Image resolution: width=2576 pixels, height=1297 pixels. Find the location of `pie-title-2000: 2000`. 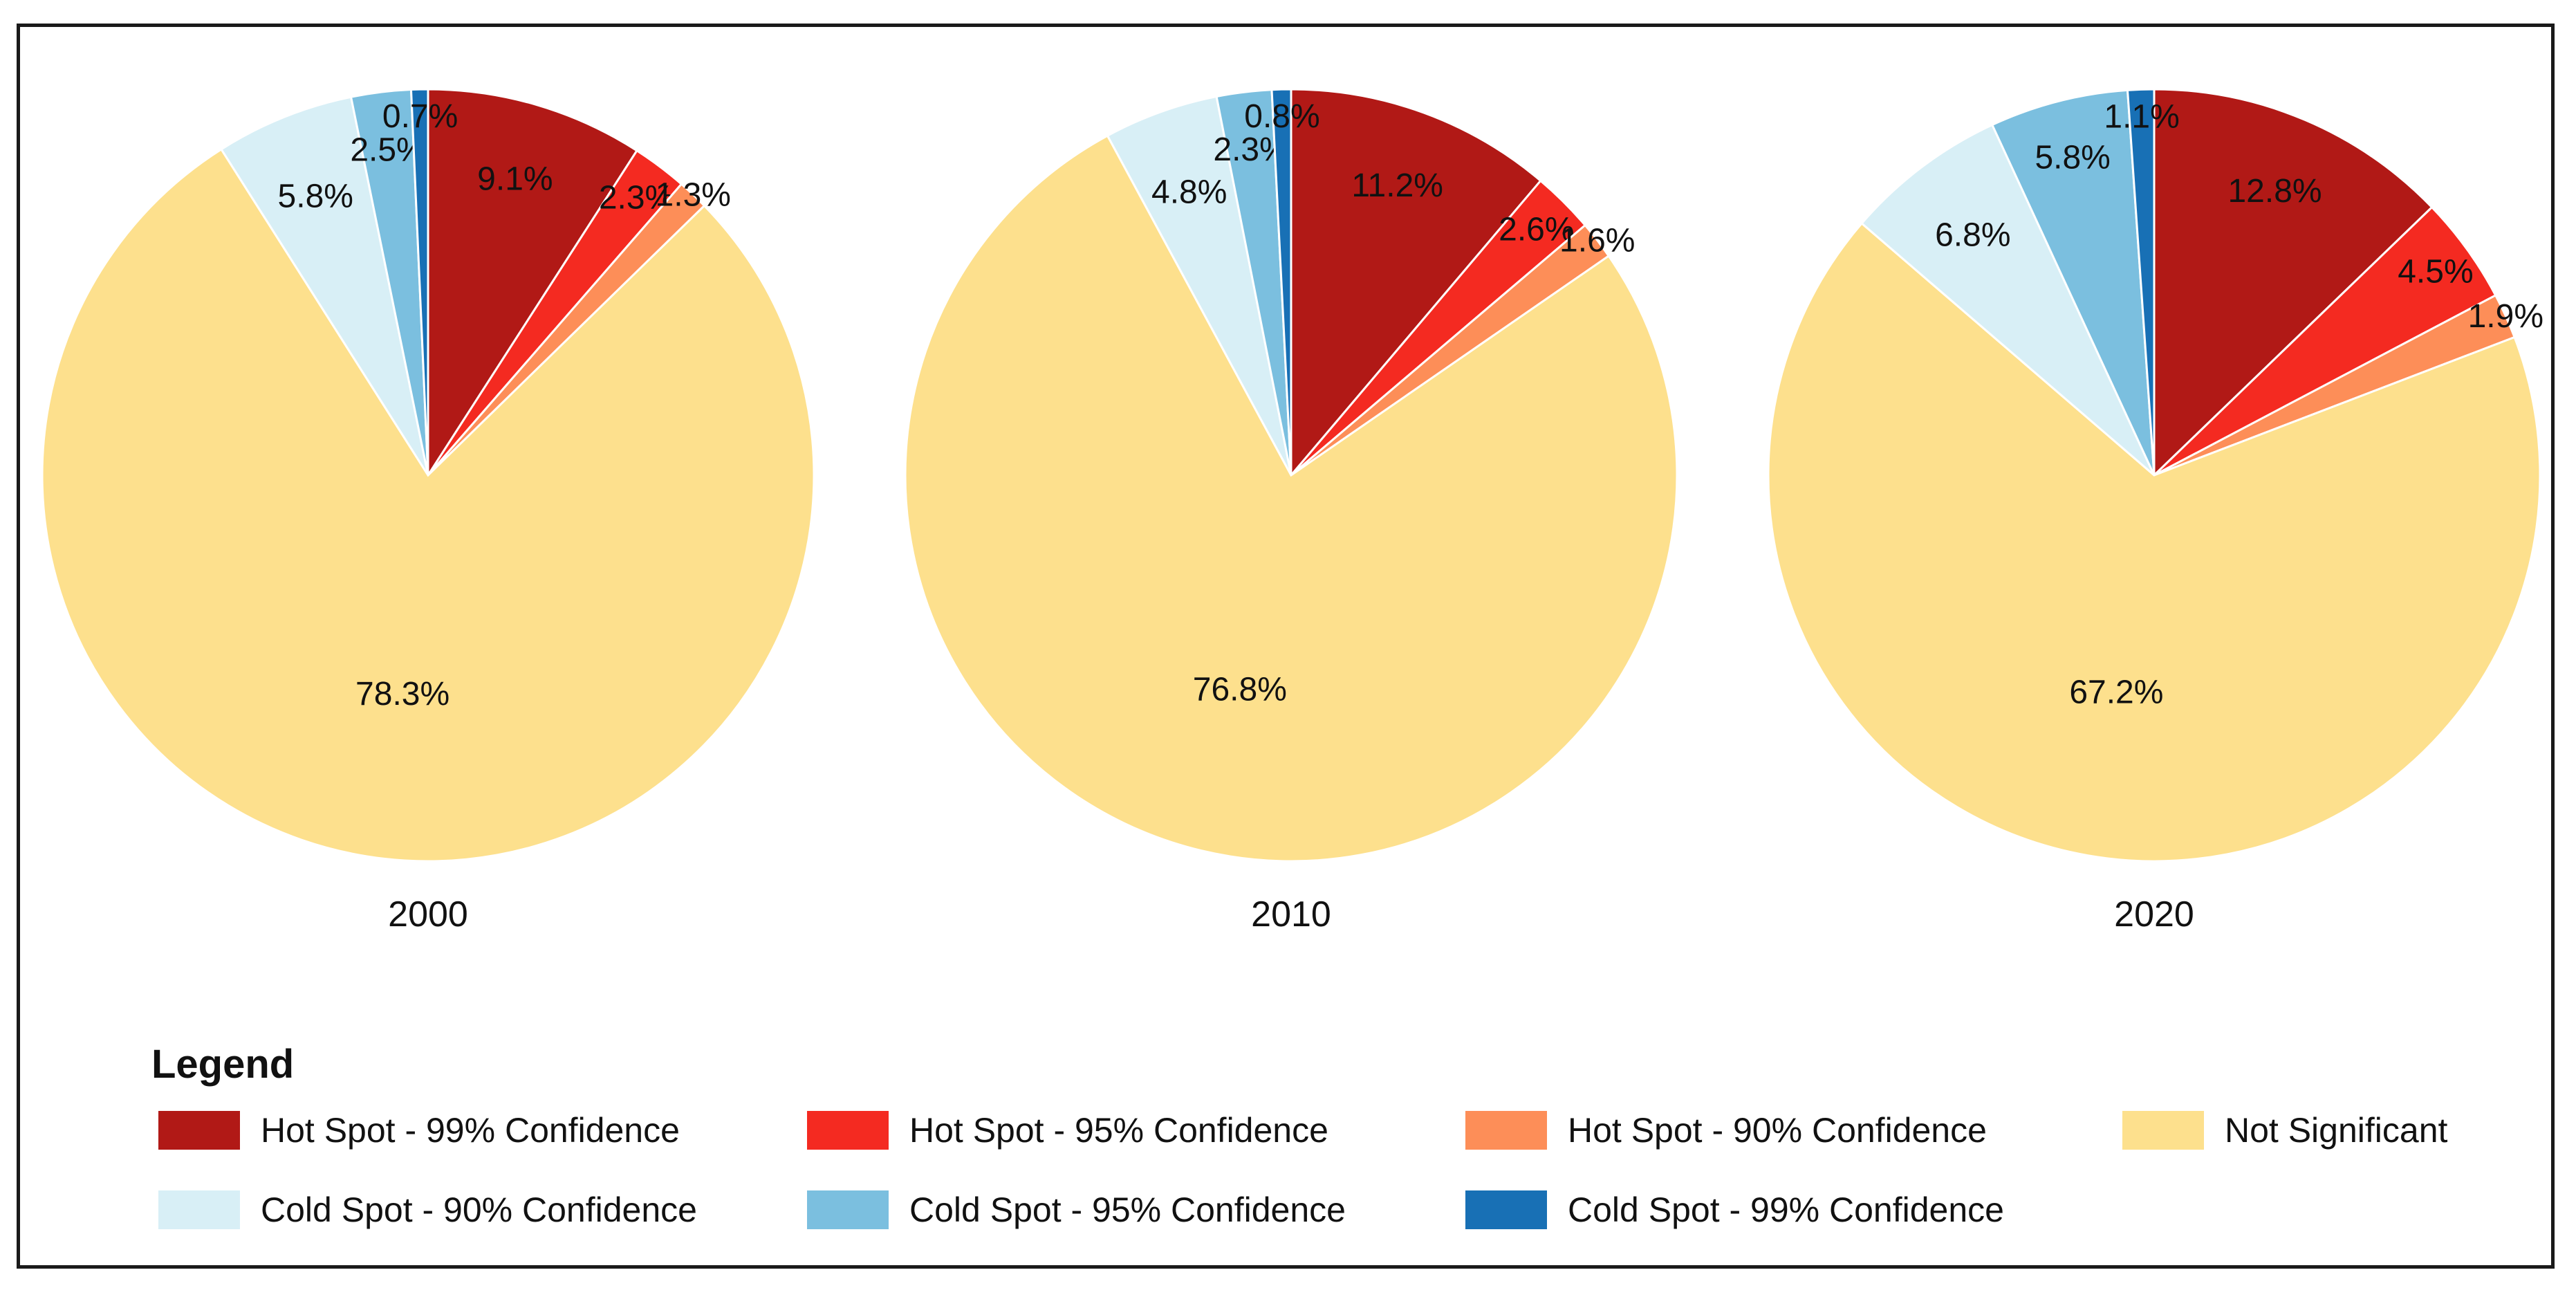

pie-title-2000: 2000 is located at coordinates (428, 914).